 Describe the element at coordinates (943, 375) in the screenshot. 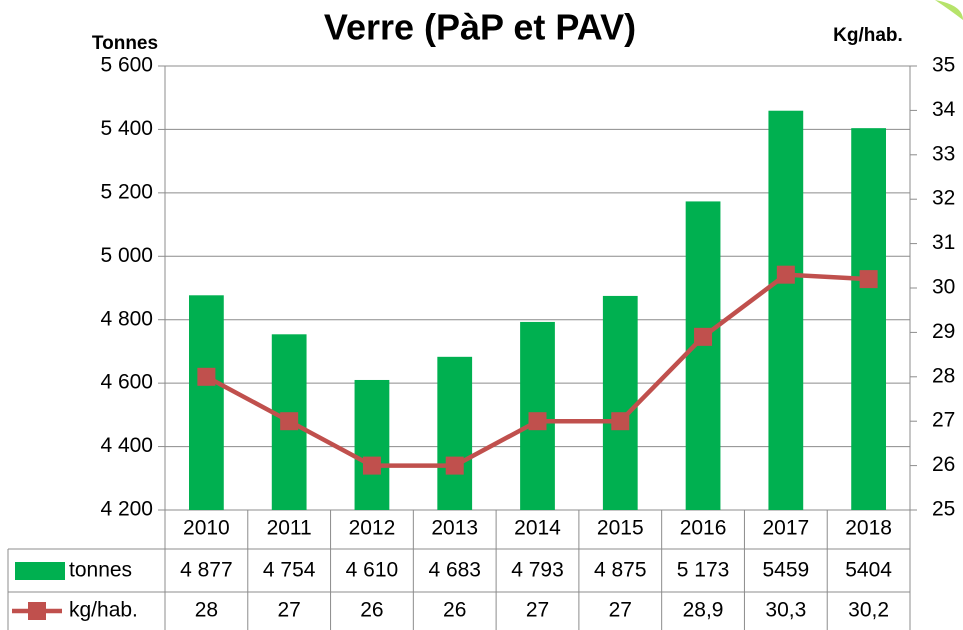

I see `y2-tick-label: 28` at that location.